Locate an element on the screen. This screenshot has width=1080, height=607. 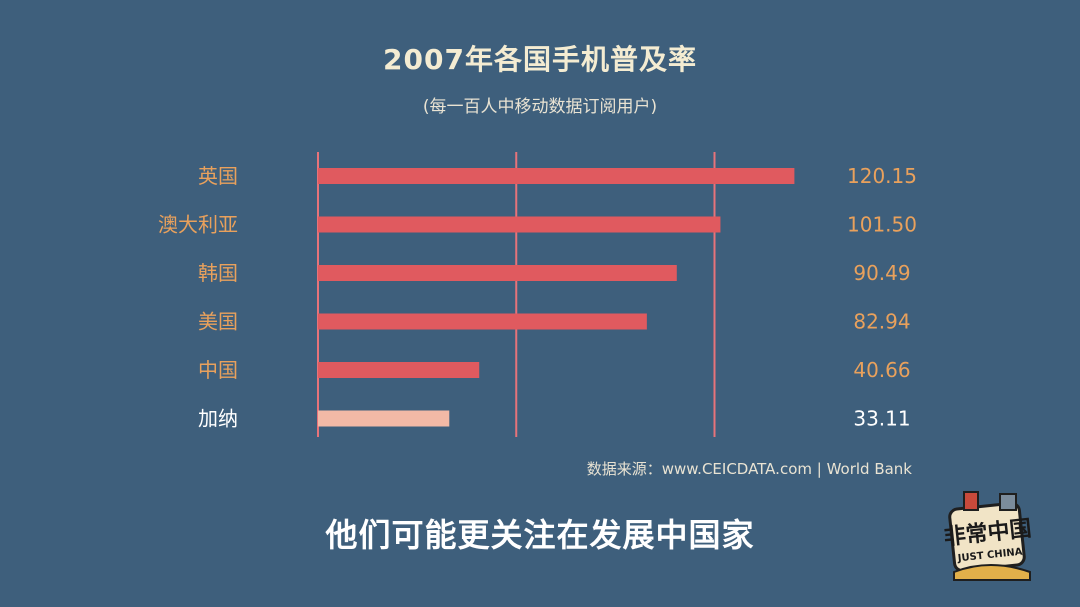
category-label-2: 韩国 is located at coordinates (218, 273).